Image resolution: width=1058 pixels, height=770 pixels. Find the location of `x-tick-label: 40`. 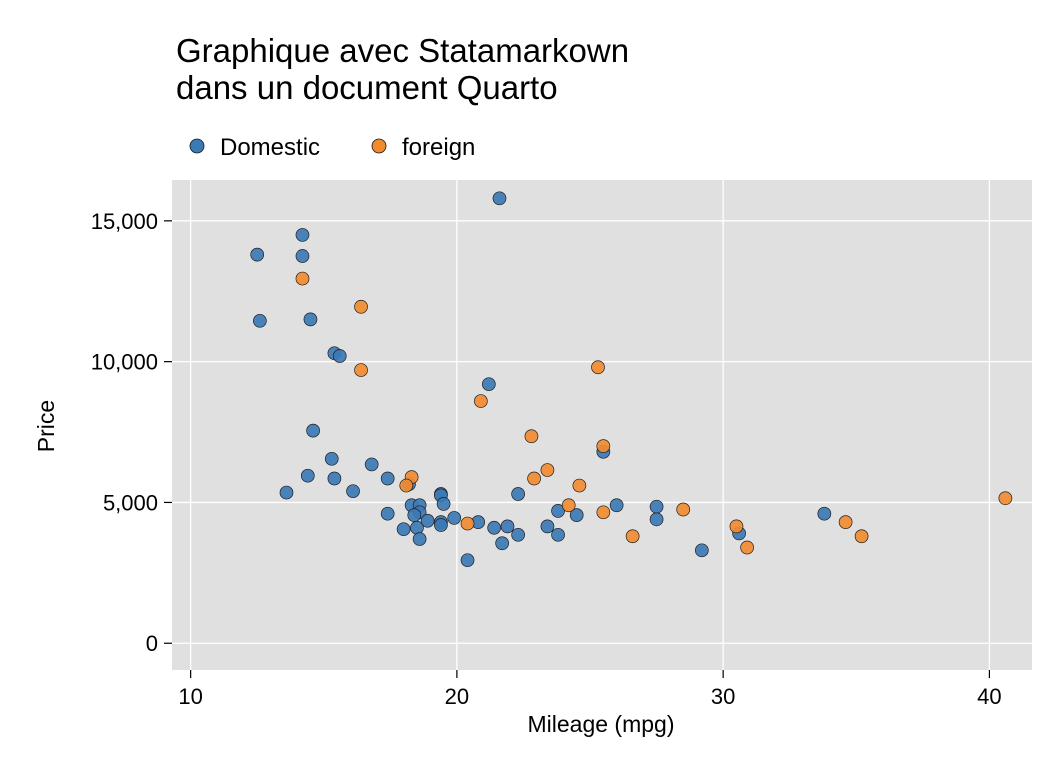

x-tick-label: 40 is located at coordinates (989, 696).